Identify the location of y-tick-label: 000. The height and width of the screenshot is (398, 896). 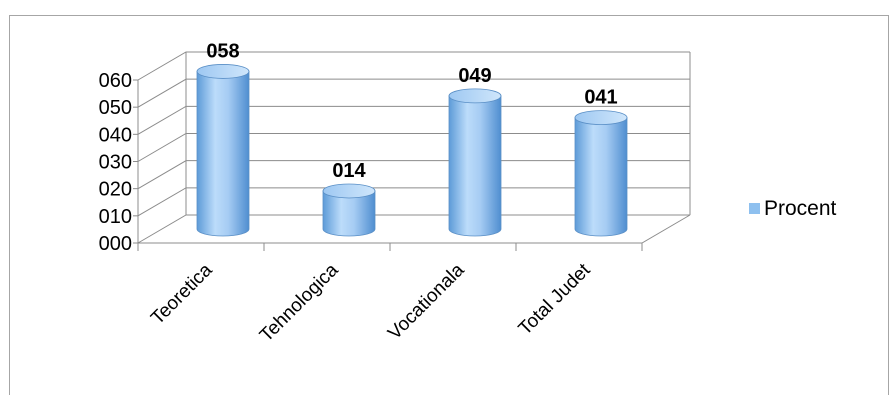
(115, 244).